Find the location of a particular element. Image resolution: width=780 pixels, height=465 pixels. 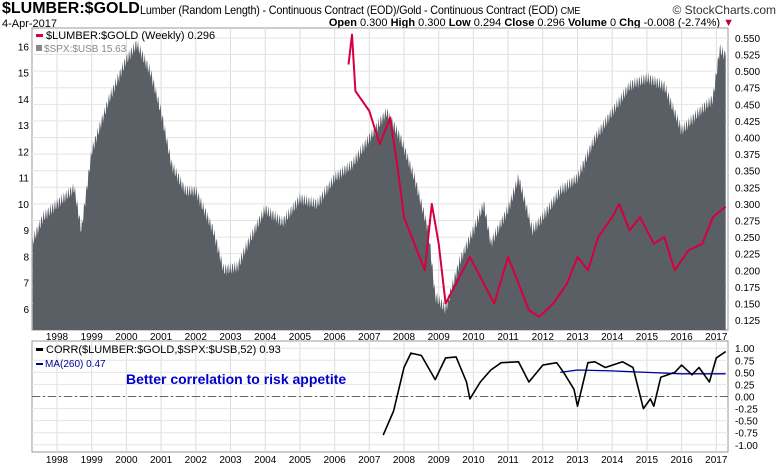

legend-spx: $SPX:$USB 15.63 is located at coordinates (85, 49).